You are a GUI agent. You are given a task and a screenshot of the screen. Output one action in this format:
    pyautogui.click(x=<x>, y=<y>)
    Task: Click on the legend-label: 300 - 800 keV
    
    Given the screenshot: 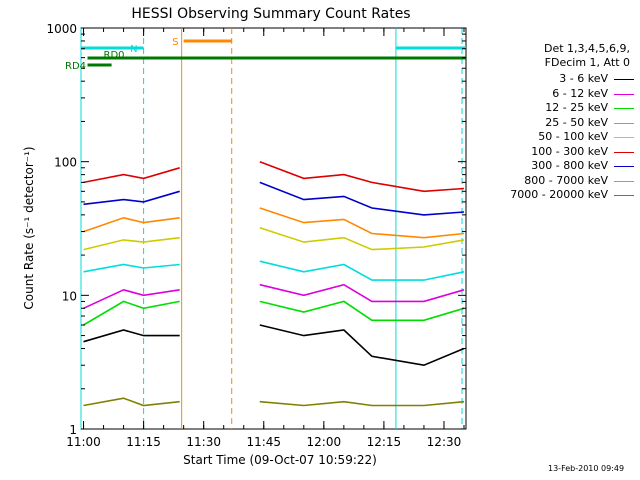 What is the action you would take?
    pyautogui.click(x=569, y=165)
    